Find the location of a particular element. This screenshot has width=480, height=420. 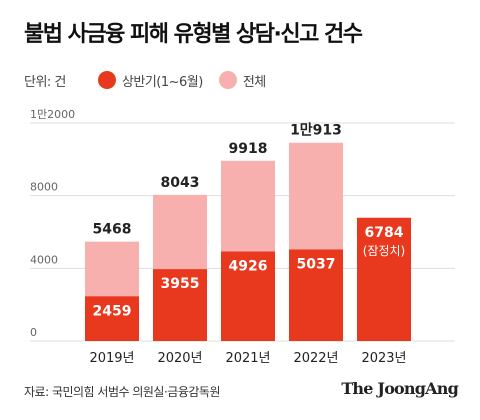

legend: 단위: 건 상반기(1~6월) 전체 is located at coordinates (153, 80).